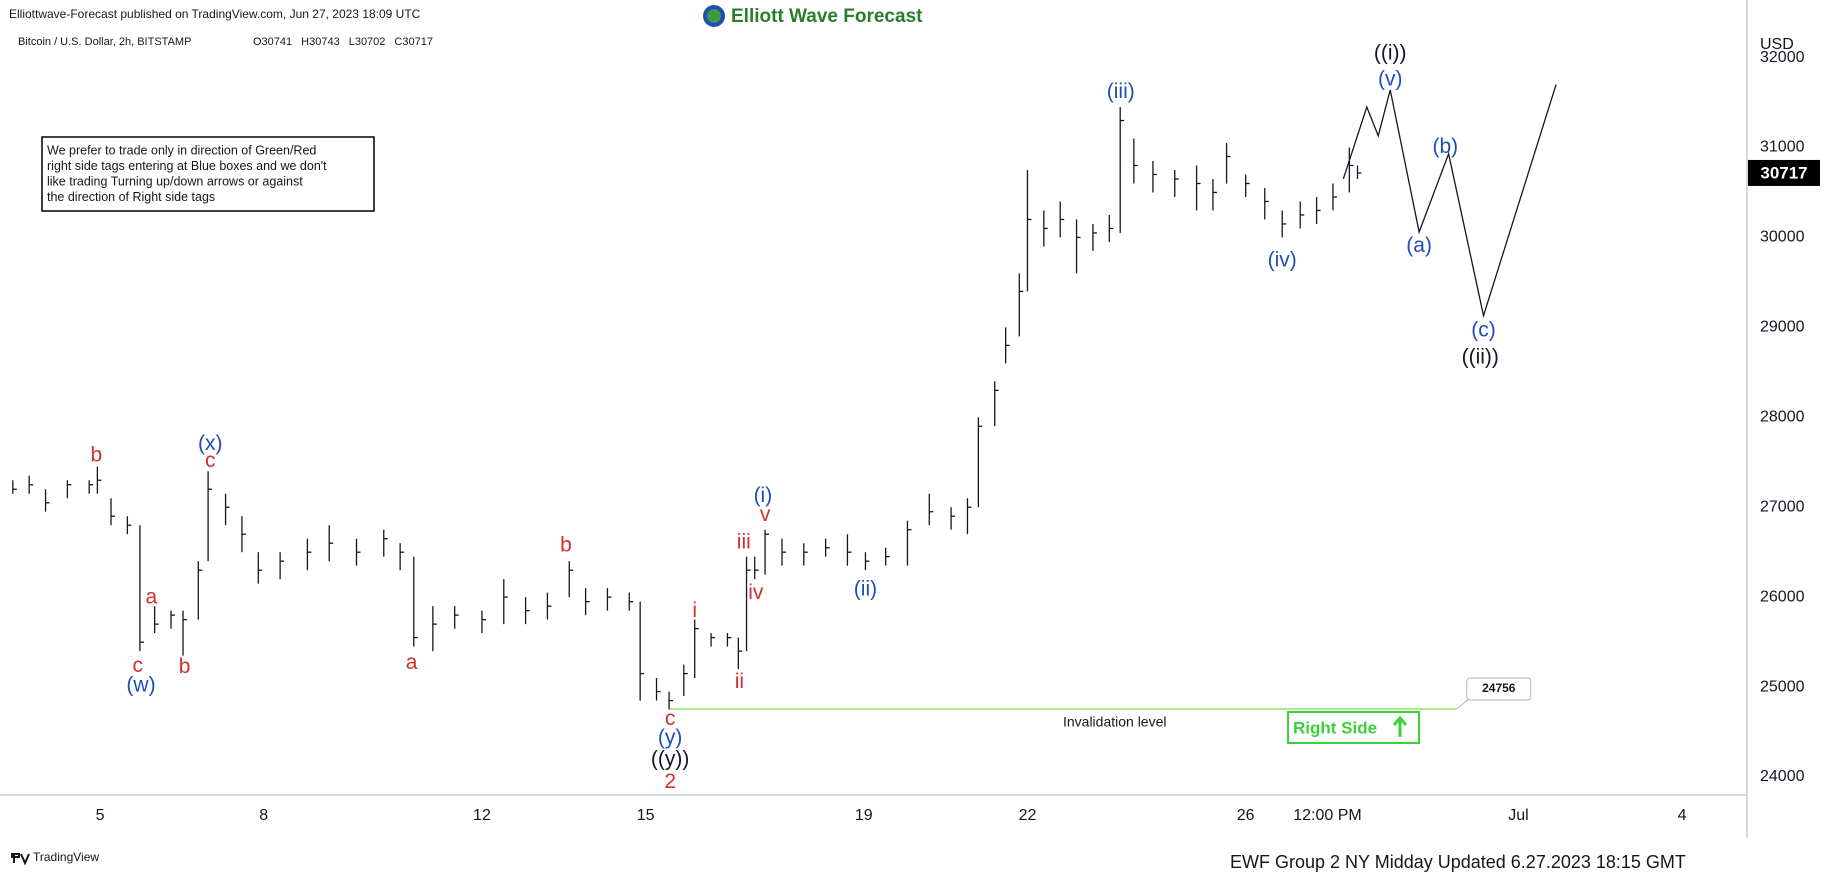  What do you see at coordinates (131, 197) in the screenshot?
I see `note-line: the direction of Right side tags` at bounding box center [131, 197].